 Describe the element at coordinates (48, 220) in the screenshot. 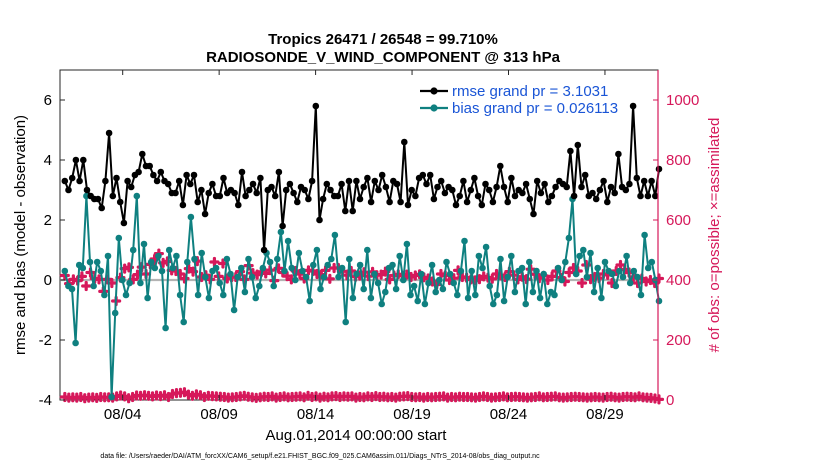

I see `y-left-tick-label: 2` at that location.